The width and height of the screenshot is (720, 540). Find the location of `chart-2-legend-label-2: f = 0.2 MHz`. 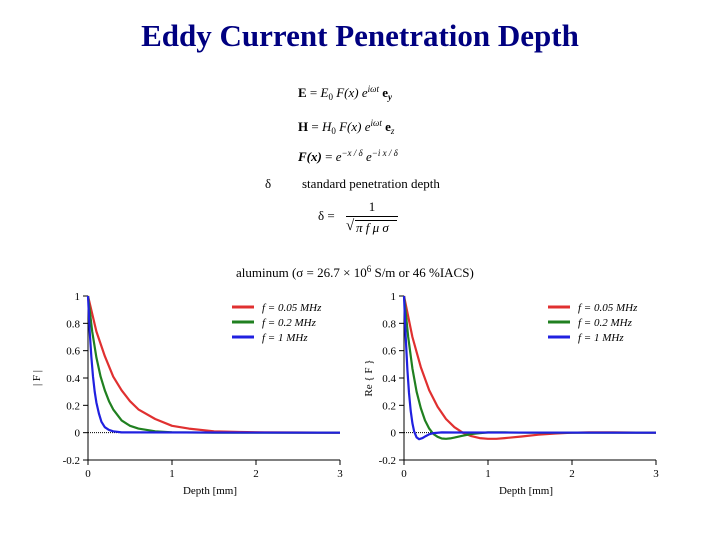

chart-2-legend-label-2: f = 0.2 MHz is located at coordinates (605, 323).